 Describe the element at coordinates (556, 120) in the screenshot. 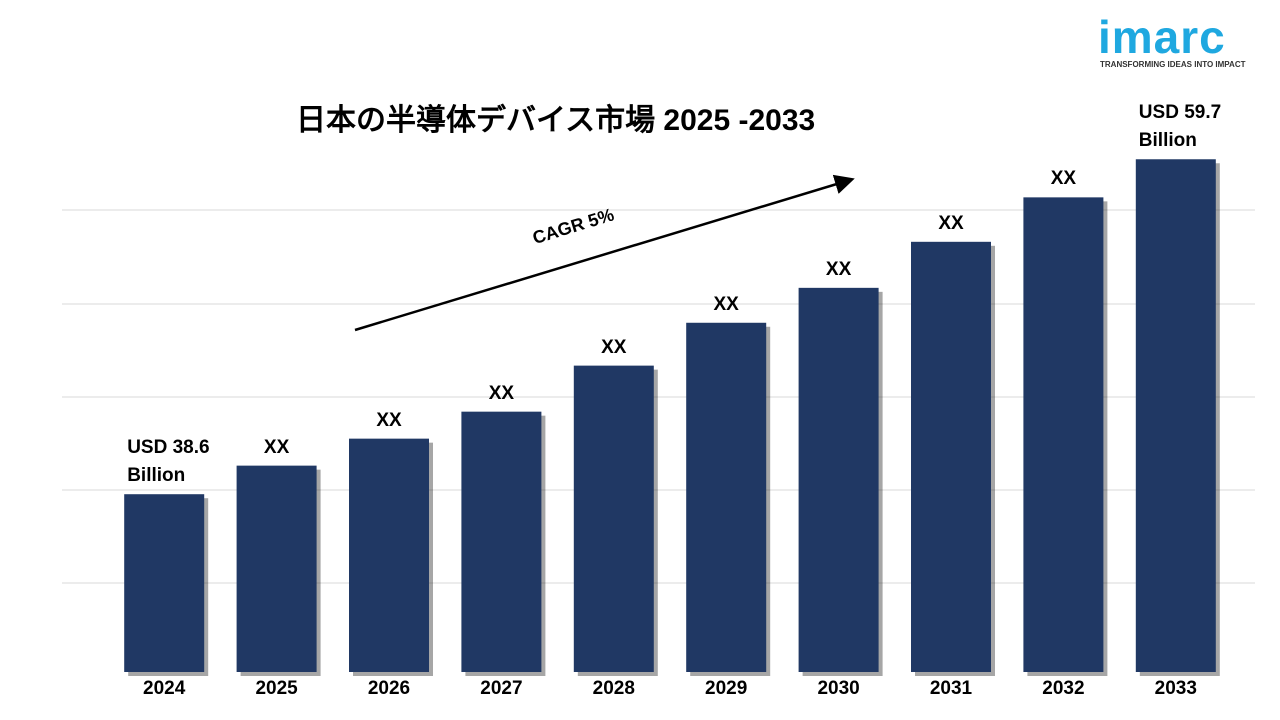

I see `chart-title: 日本の半導体デバイス市場 2025 -2033` at that location.